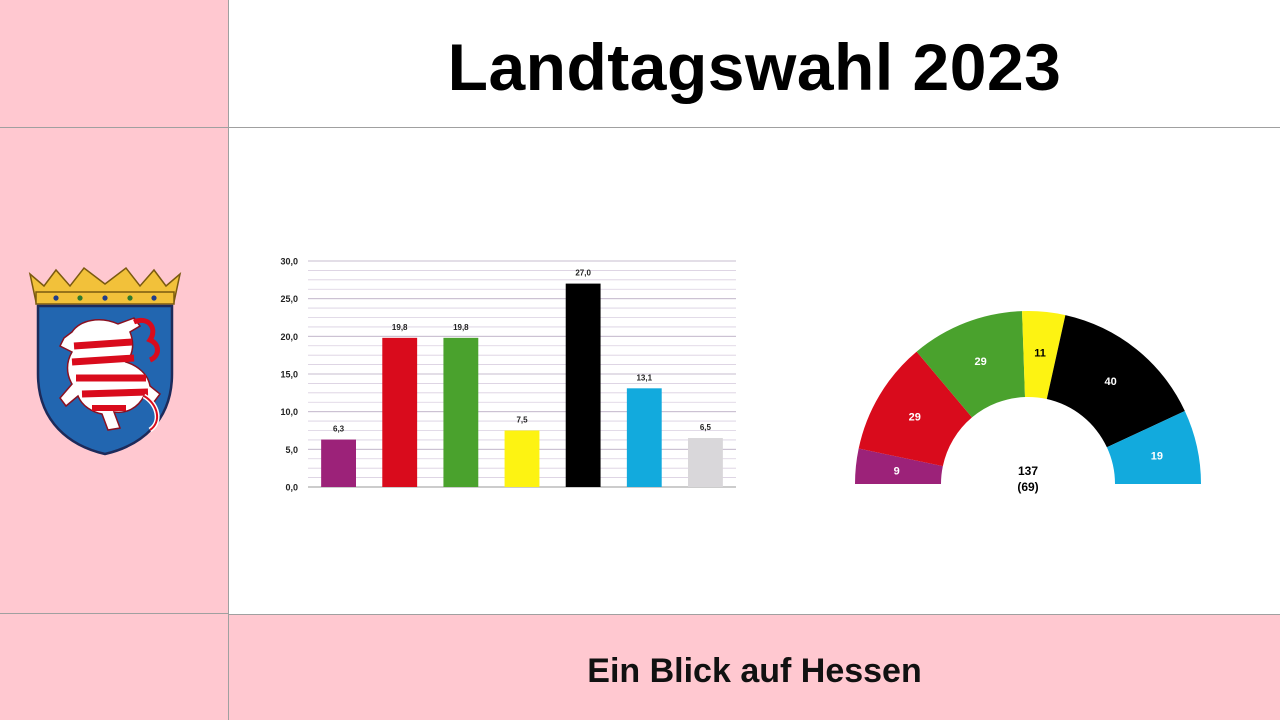  What do you see at coordinates (754, 671) in the screenshot?
I see `footer-text: Ein Blick auf Hessen` at bounding box center [754, 671].